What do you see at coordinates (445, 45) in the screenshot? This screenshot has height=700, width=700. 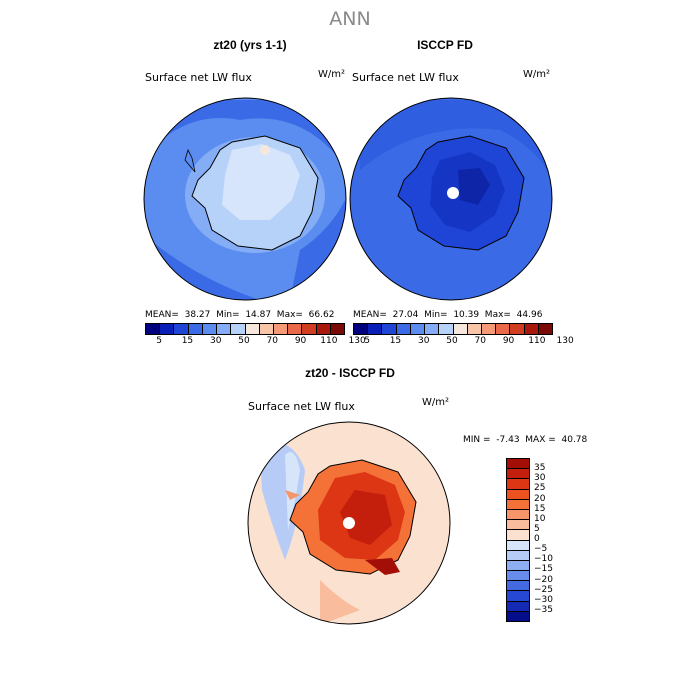 I see `panel-2-title: ISCCP FD` at bounding box center [445, 45].